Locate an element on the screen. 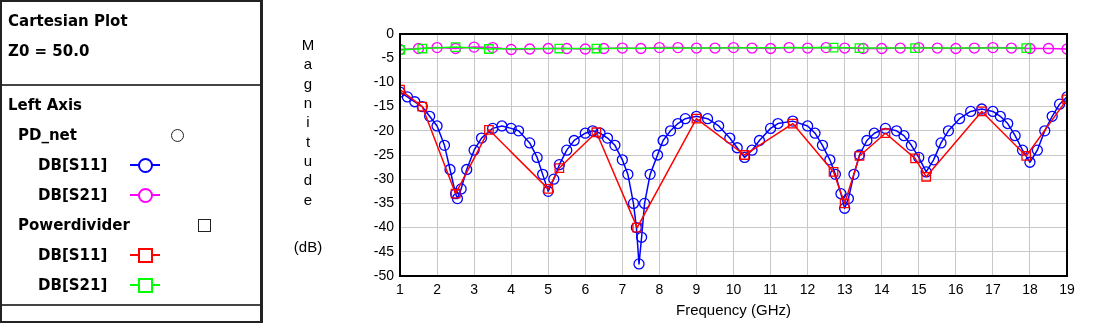 This screenshot has width=1111, height=327. y-tick-label: -20 is located at coordinates (384, 129).